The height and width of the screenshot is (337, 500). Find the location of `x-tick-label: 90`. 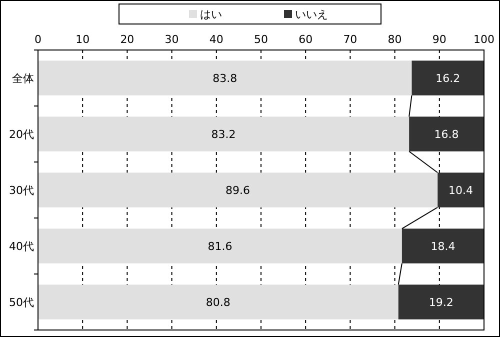

x-tick-label: 90 is located at coordinates (439, 39).